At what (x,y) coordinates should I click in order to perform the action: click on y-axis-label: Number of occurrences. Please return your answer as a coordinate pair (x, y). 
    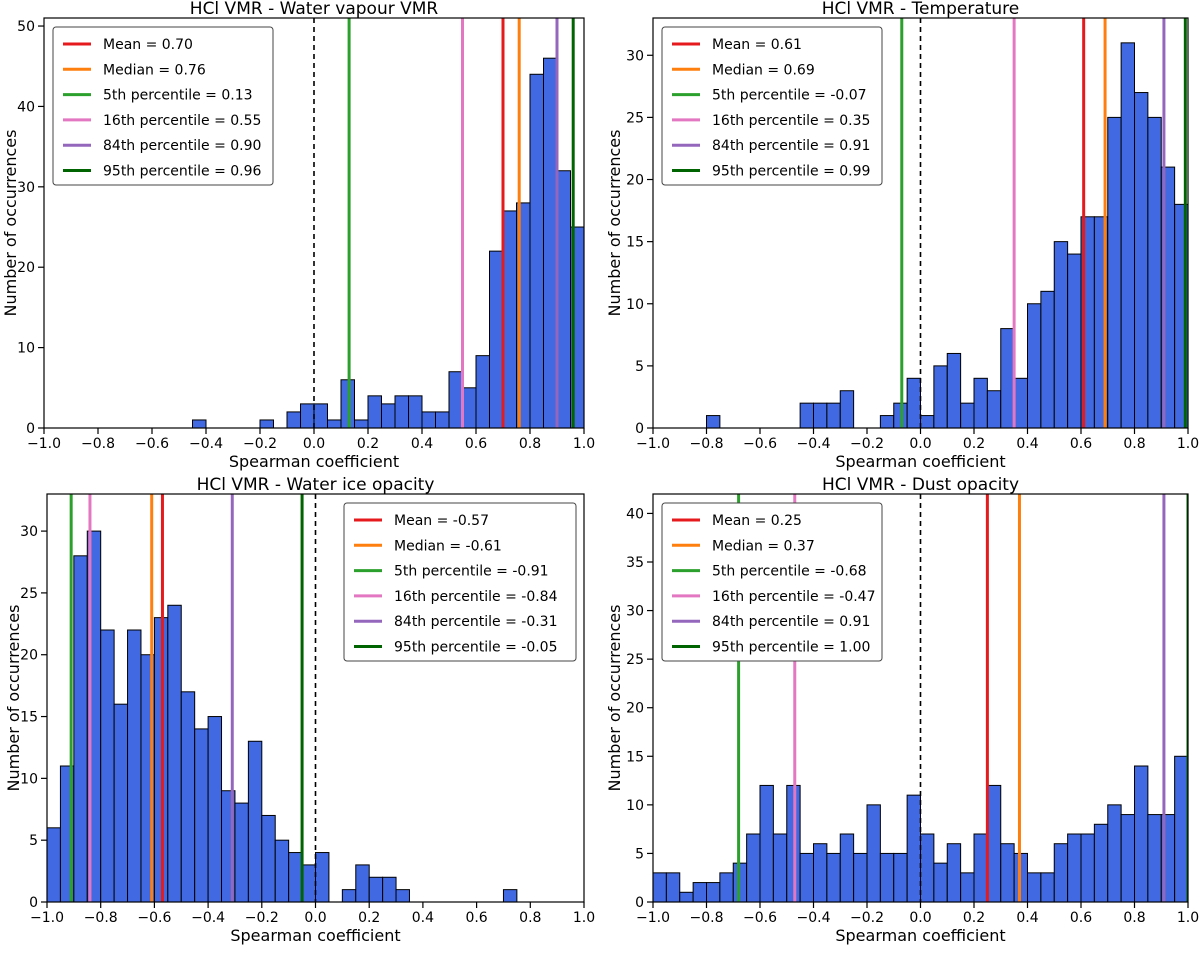
    Looking at the image, I should click on (614, 698).